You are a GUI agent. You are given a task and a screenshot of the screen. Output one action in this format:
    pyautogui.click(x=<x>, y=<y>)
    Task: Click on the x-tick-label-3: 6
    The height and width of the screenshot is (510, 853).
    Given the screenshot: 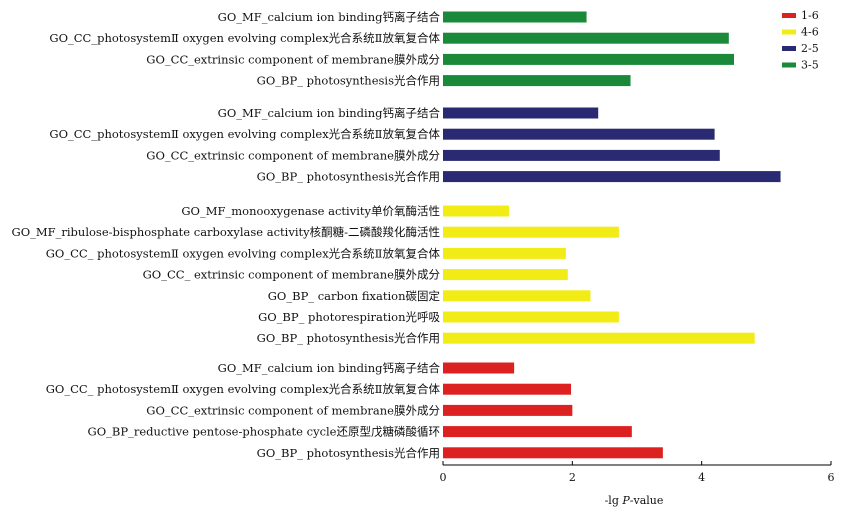 What is the action you would take?
    pyautogui.click(x=831, y=477)
    